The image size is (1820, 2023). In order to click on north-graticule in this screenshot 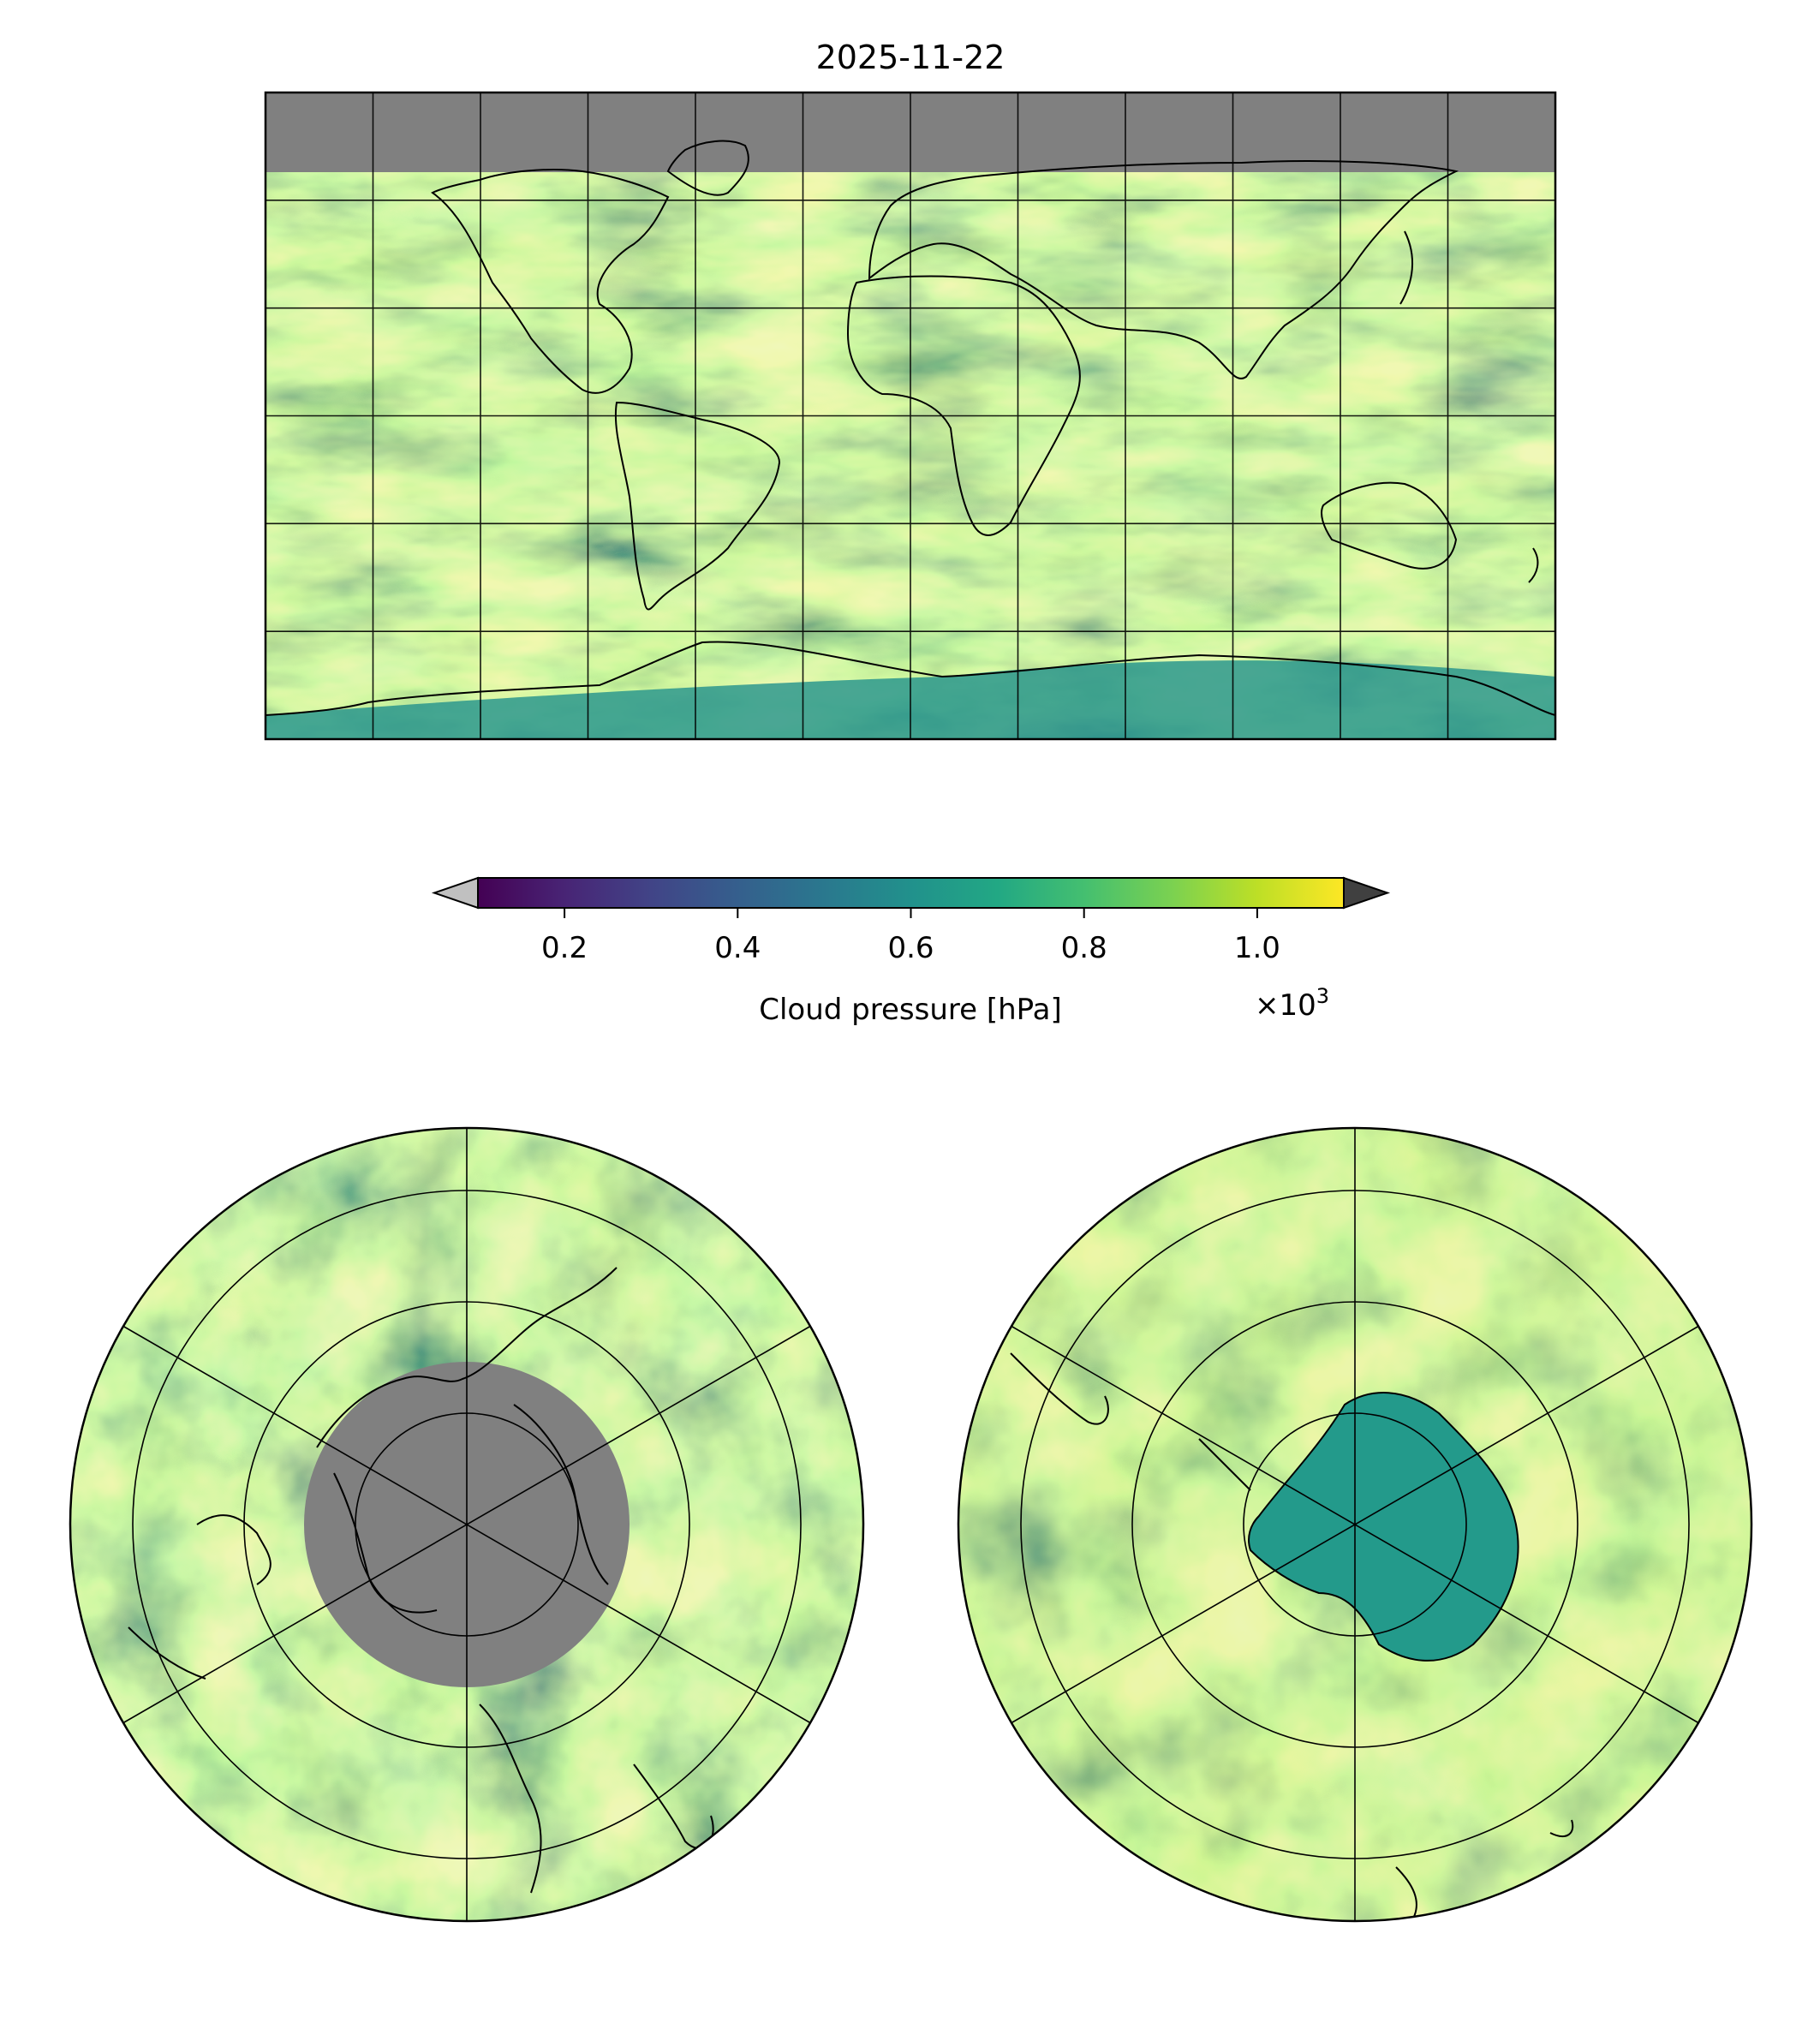, I will do `click(466, 1524)`.